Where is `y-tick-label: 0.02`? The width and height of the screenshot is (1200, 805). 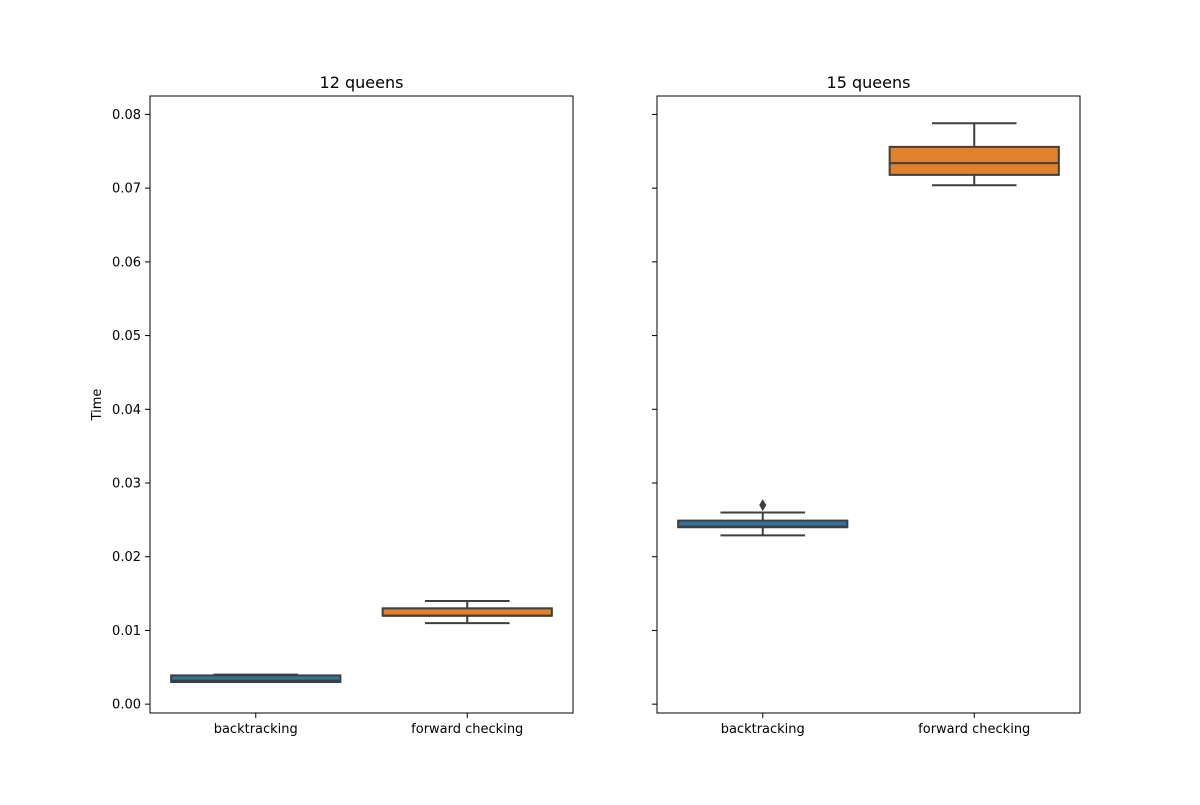
y-tick-label: 0.02 is located at coordinates (126, 557).